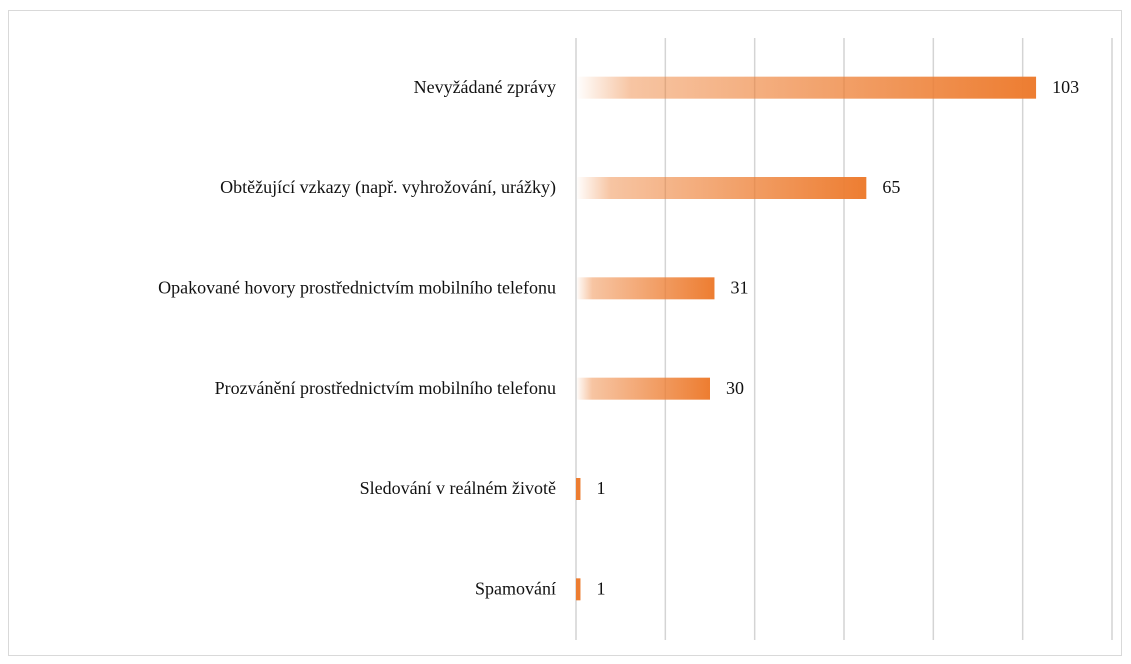 The image size is (1131, 664). What do you see at coordinates (1065, 87) in the screenshot?
I see `value-label: 103` at bounding box center [1065, 87].